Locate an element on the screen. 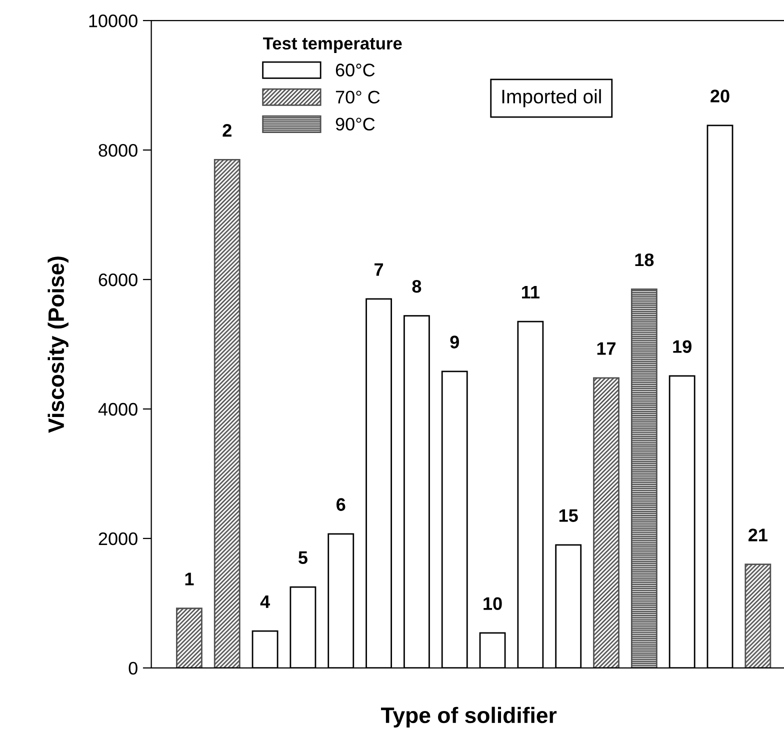 Image resolution: width=784 pixels, height=734 pixels. x-tick-label: 9 is located at coordinates (454, 342).